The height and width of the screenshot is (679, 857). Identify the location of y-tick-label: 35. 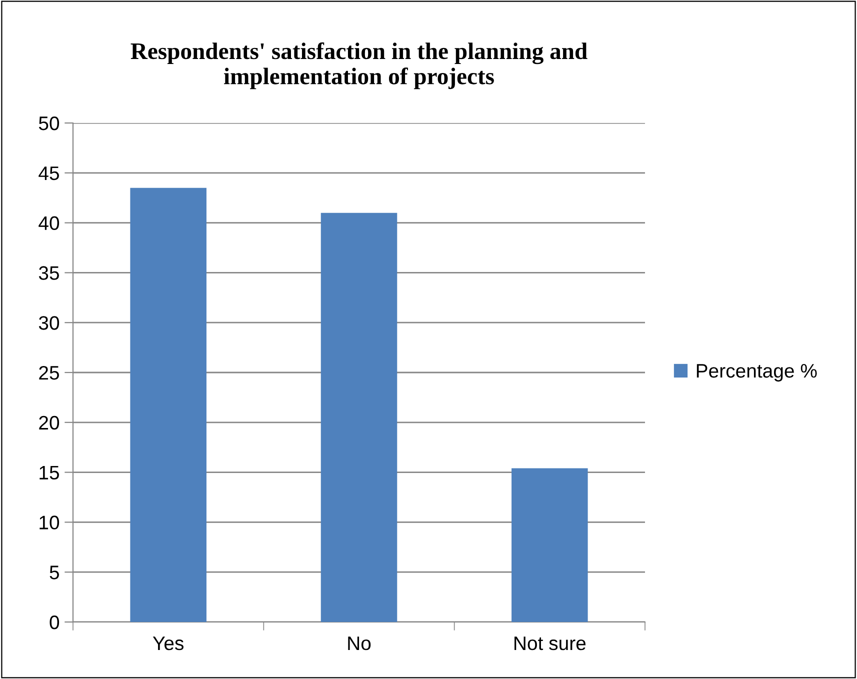
(48, 273).